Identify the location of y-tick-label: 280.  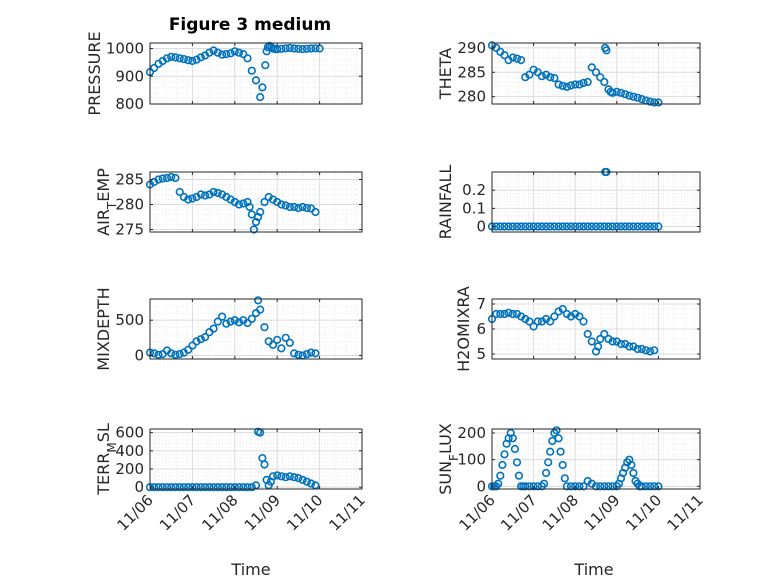
(129, 205).